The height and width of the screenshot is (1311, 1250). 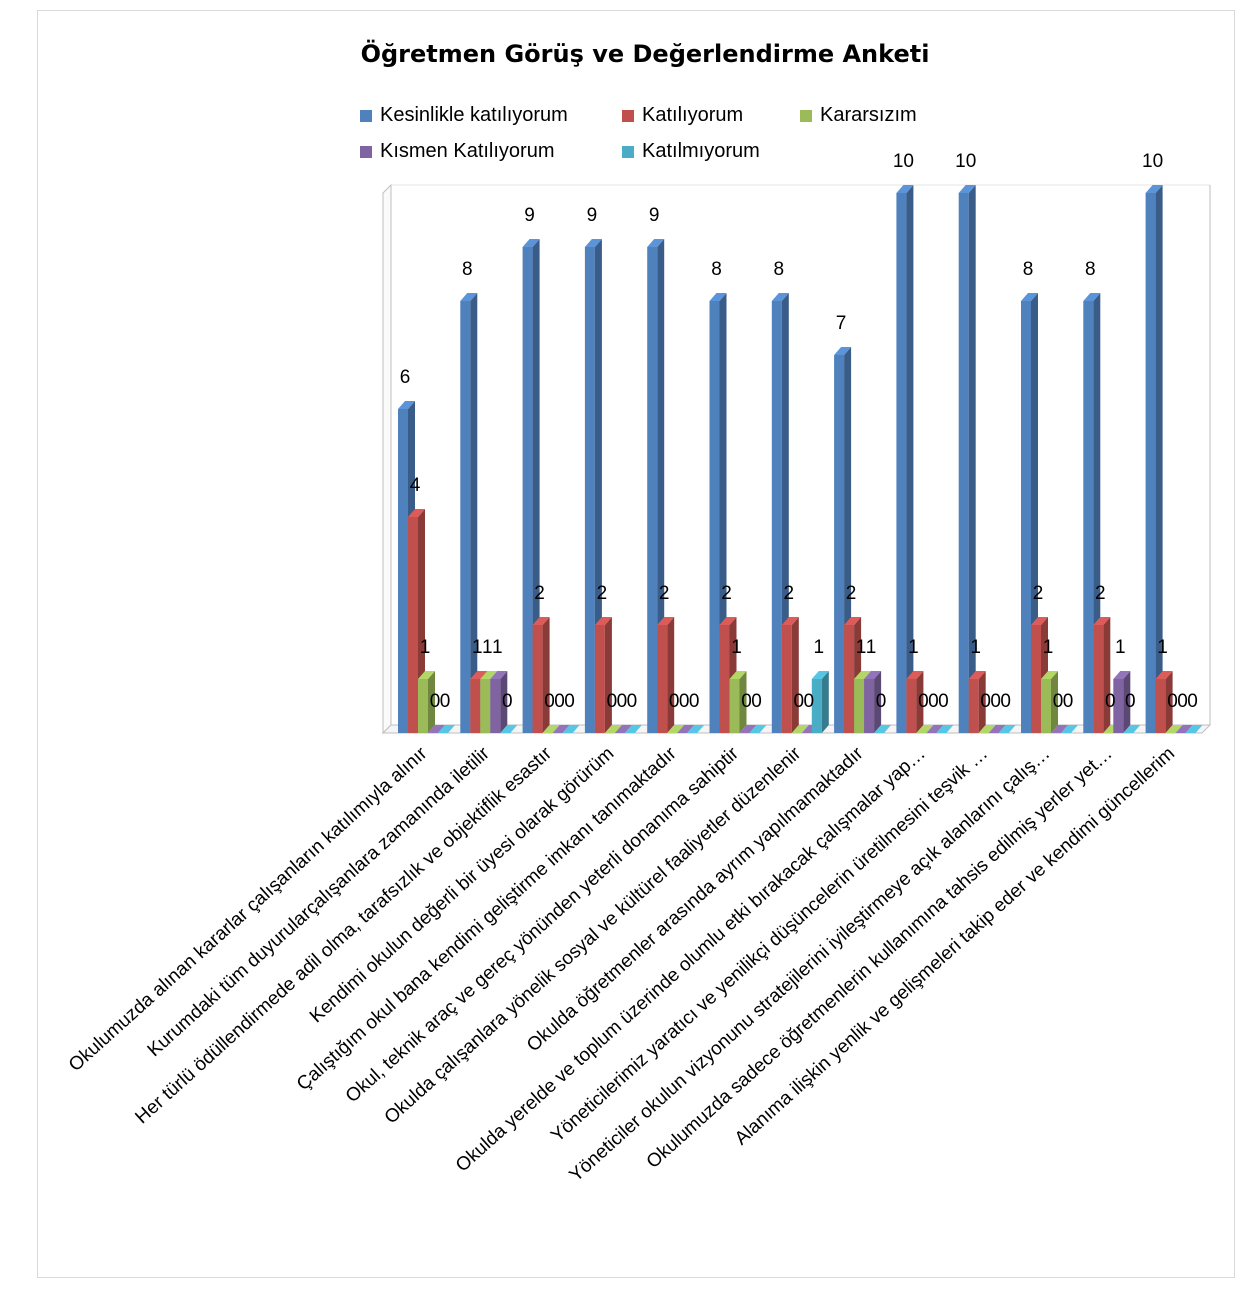 I want to click on legend-item: Kısmen Katılıyorum, so click(x=457, y=151).